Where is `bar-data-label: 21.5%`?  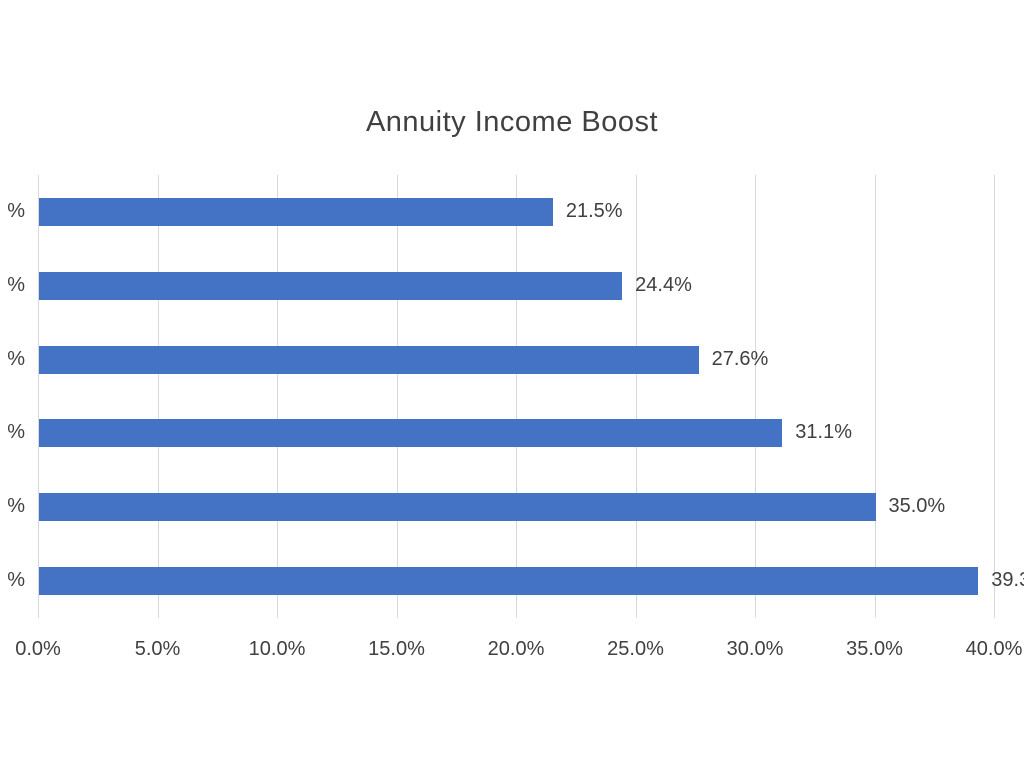 bar-data-label: 21.5% is located at coordinates (594, 210).